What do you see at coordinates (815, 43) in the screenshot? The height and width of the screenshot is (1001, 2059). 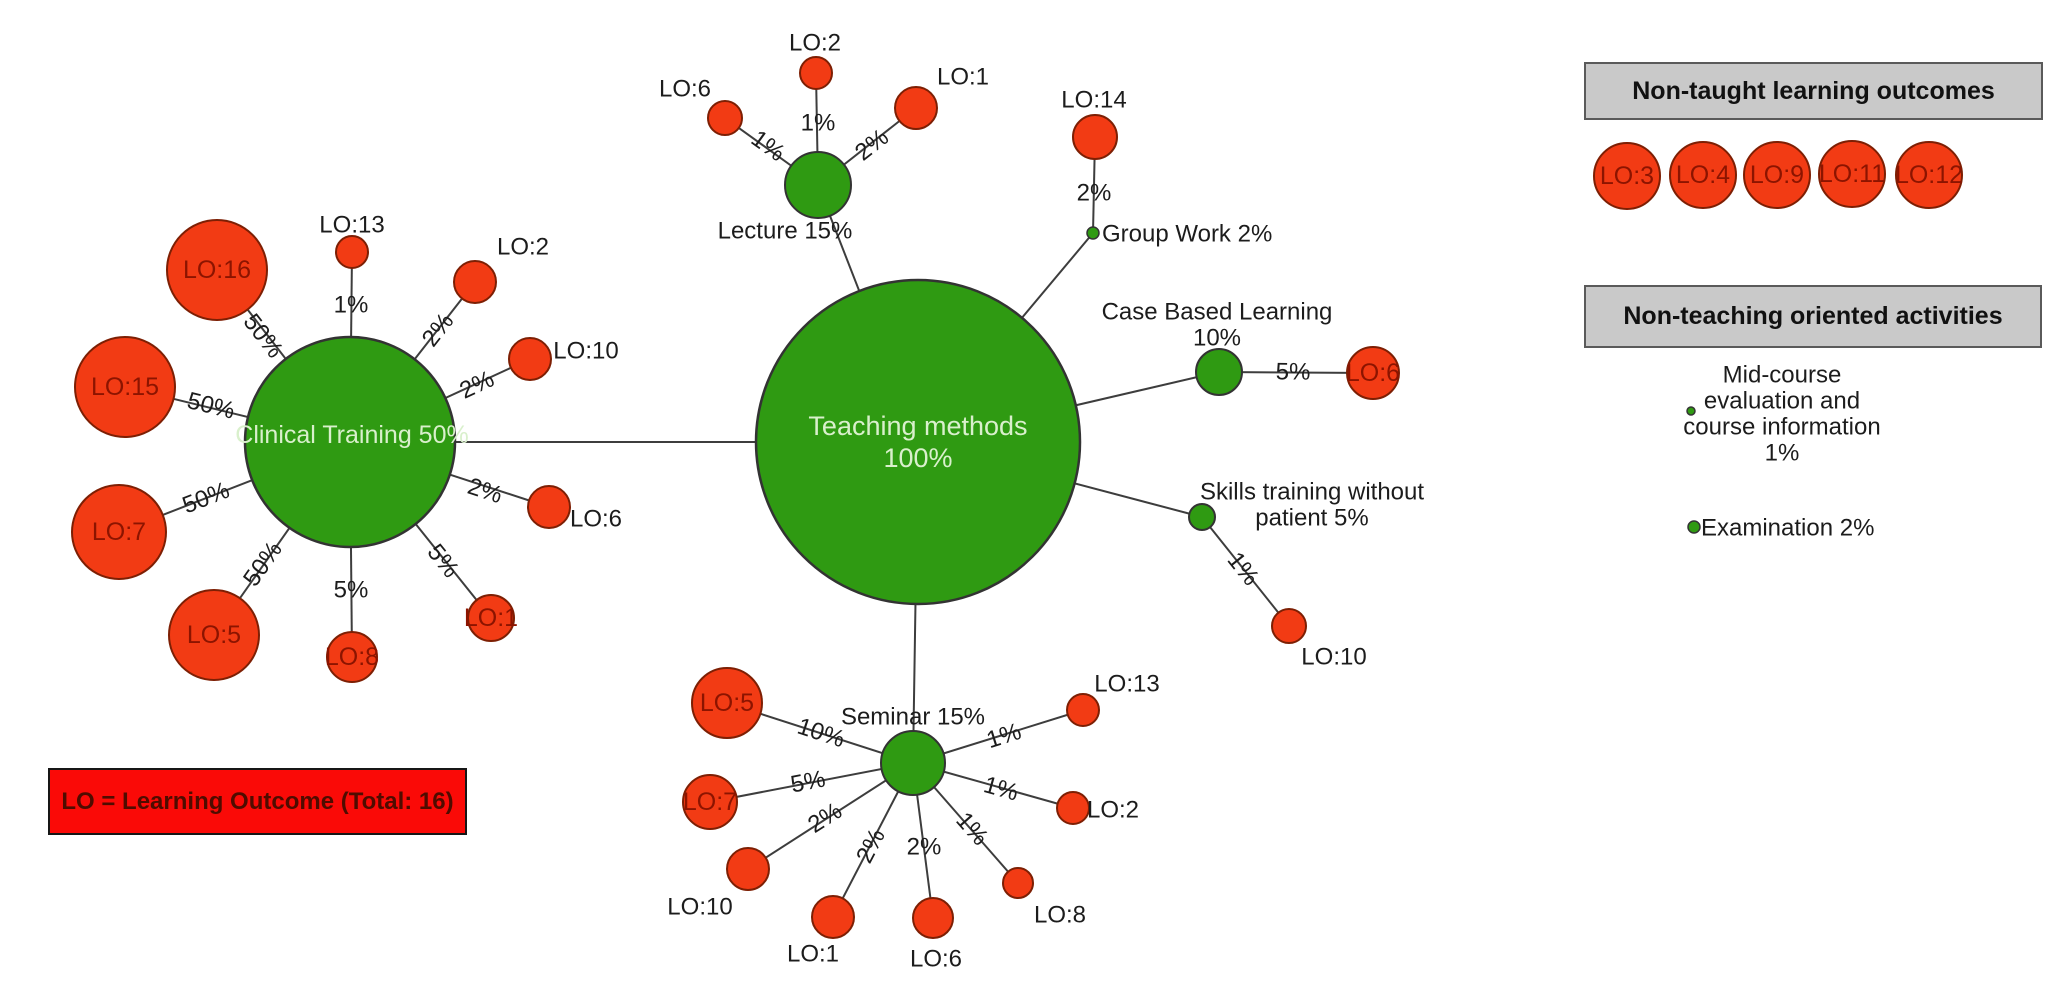 I see `label-lec_lo2: LO:2` at bounding box center [815, 43].